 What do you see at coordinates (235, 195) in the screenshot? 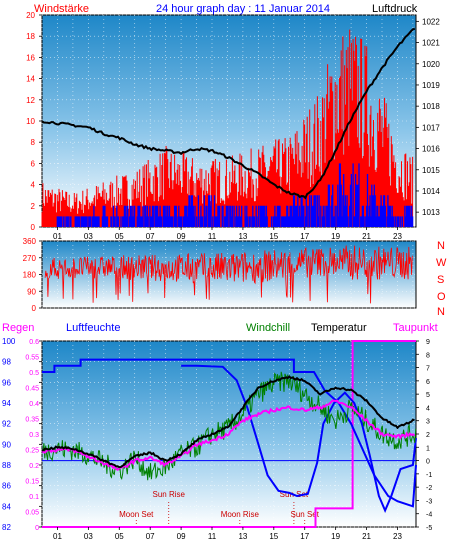
I see `wind-bars` at bounding box center [235, 195].